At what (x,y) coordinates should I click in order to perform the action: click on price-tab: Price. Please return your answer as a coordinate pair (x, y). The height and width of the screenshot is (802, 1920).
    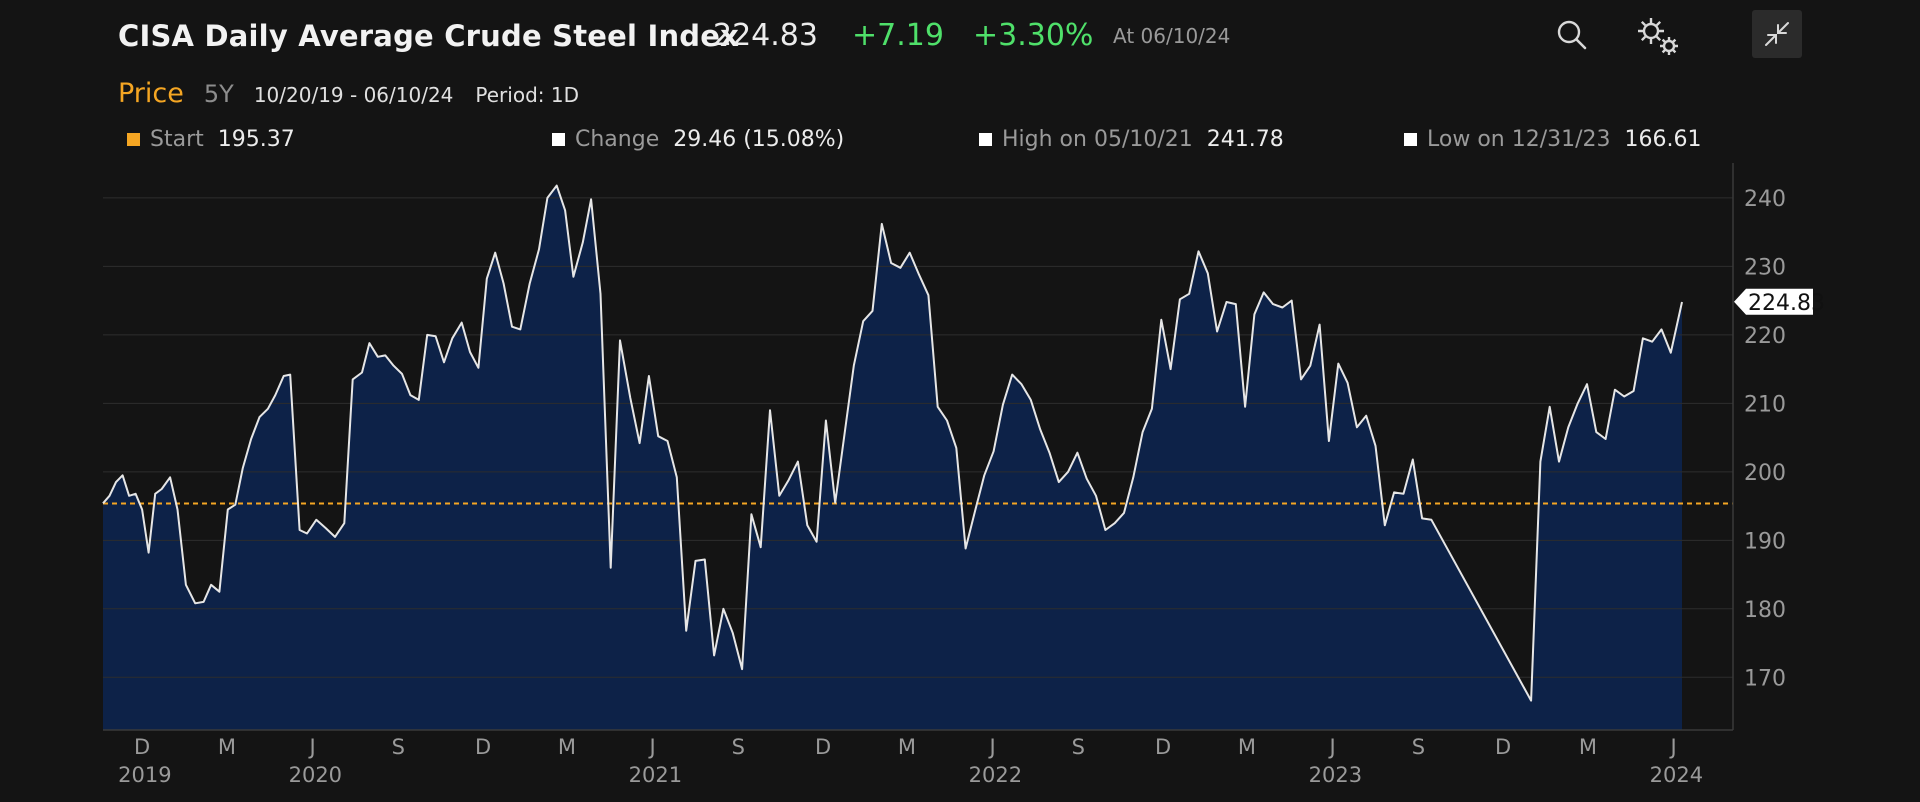
    Looking at the image, I should click on (151, 93).